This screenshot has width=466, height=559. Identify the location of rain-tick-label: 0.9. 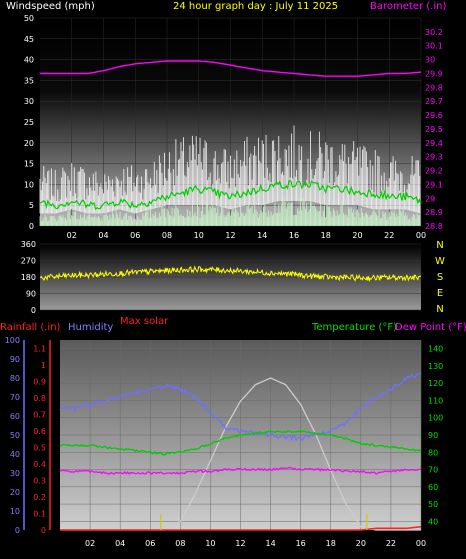
(39, 381).